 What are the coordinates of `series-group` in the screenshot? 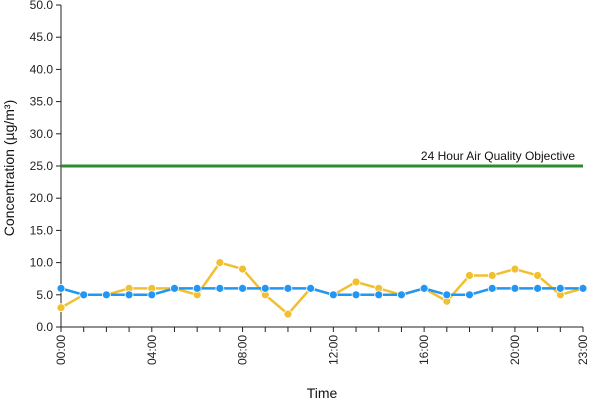 It's located at (322, 288).